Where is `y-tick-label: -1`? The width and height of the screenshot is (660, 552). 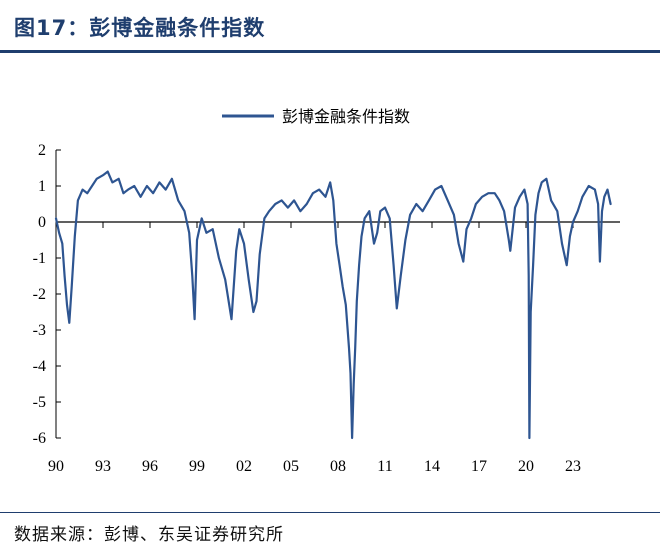
y-tick-label: -1 is located at coordinates (39, 258).